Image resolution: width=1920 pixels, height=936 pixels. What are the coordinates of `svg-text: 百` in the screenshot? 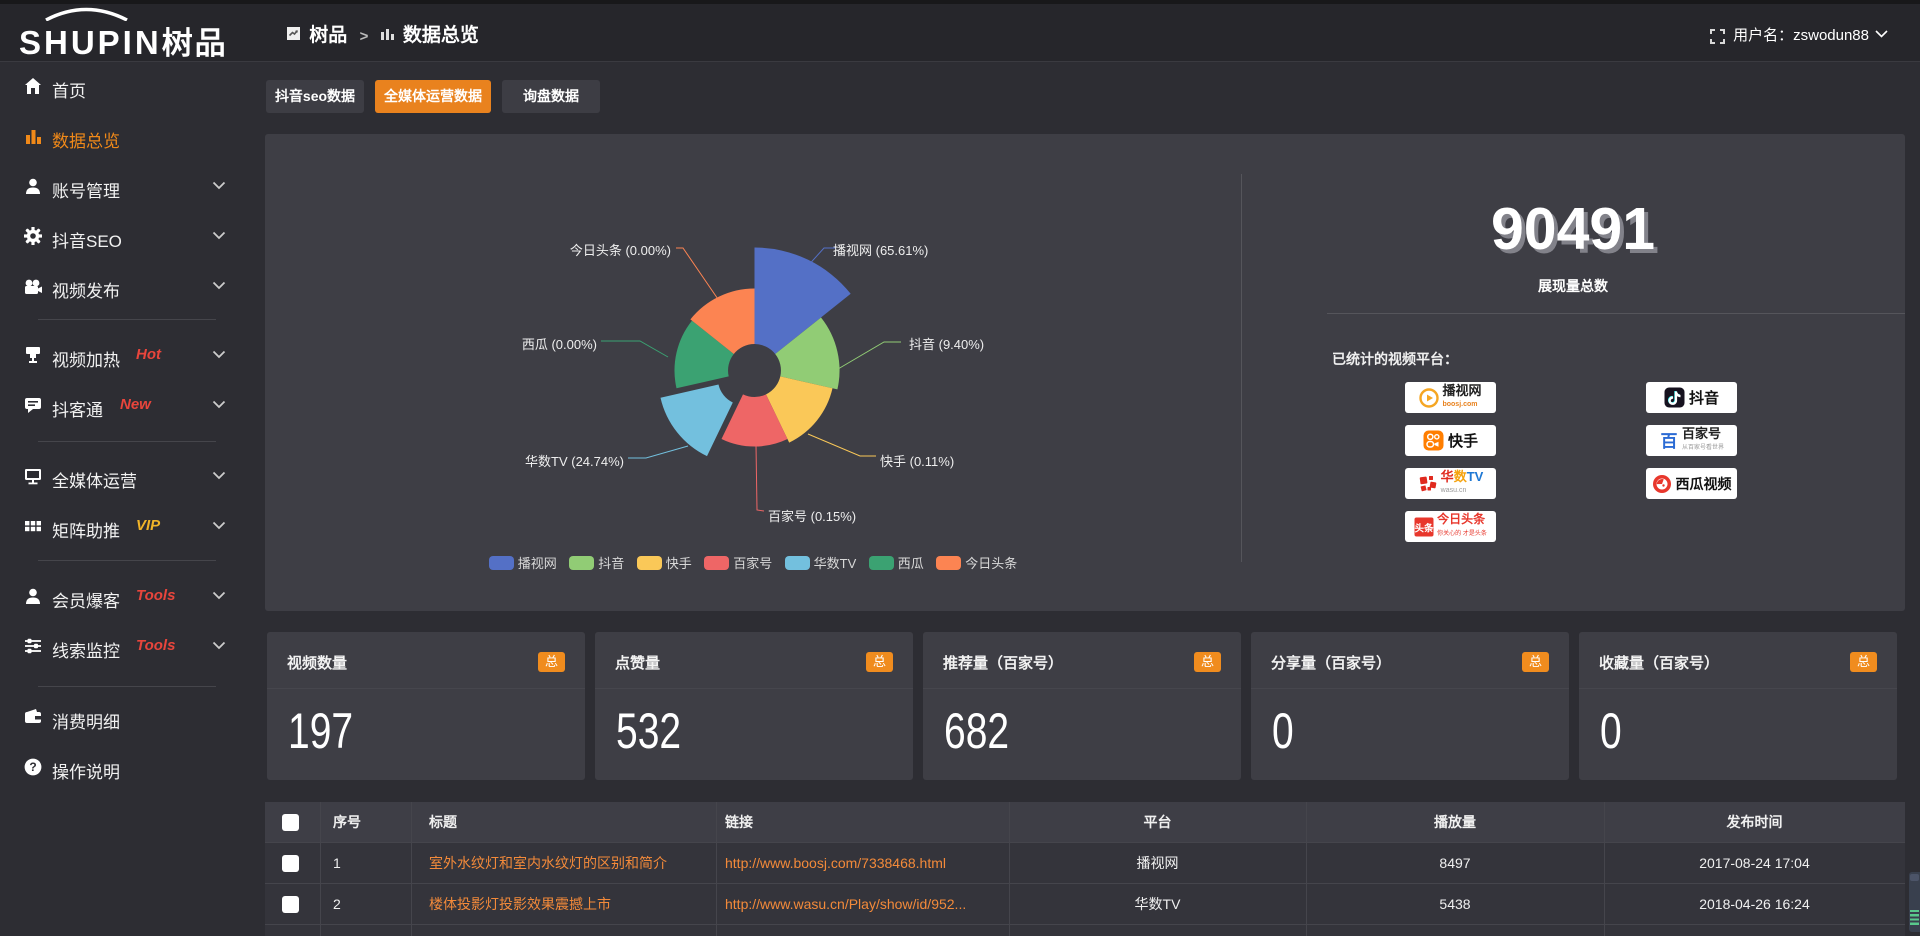 It's located at (1668, 441).